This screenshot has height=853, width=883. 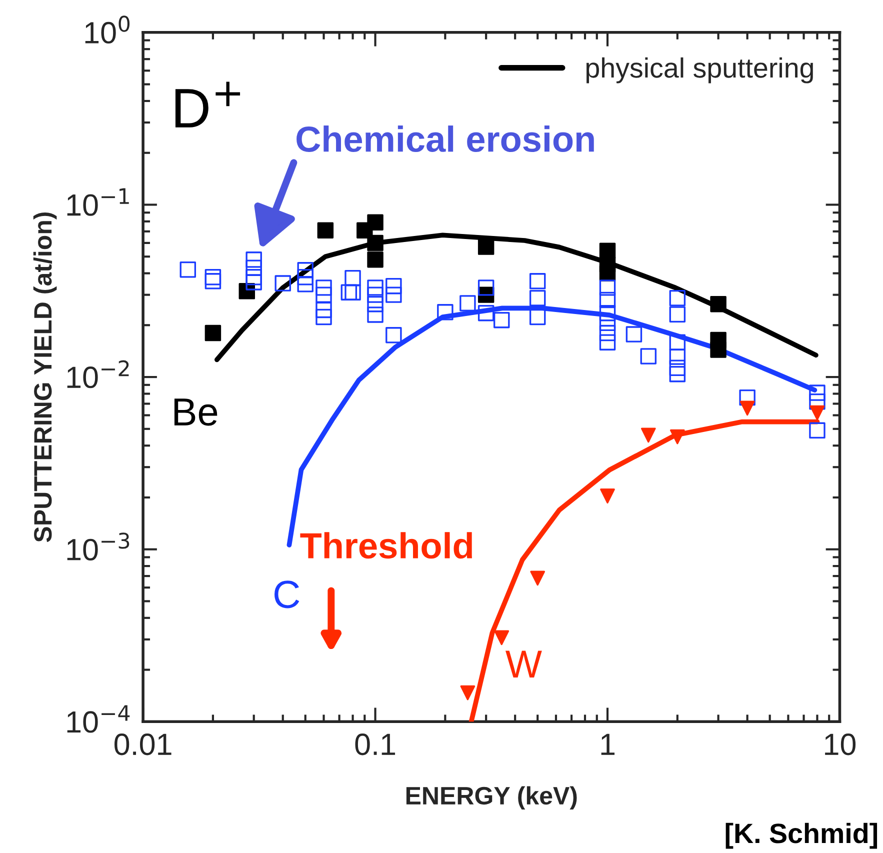 What do you see at coordinates (445, 139) in the screenshot?
I see `annotation: Chemical erosion` at bounding box center [445, 139].